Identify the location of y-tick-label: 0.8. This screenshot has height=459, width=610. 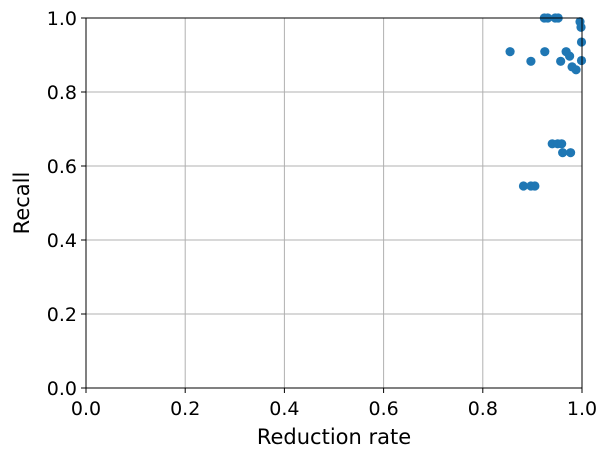
(62, 93).